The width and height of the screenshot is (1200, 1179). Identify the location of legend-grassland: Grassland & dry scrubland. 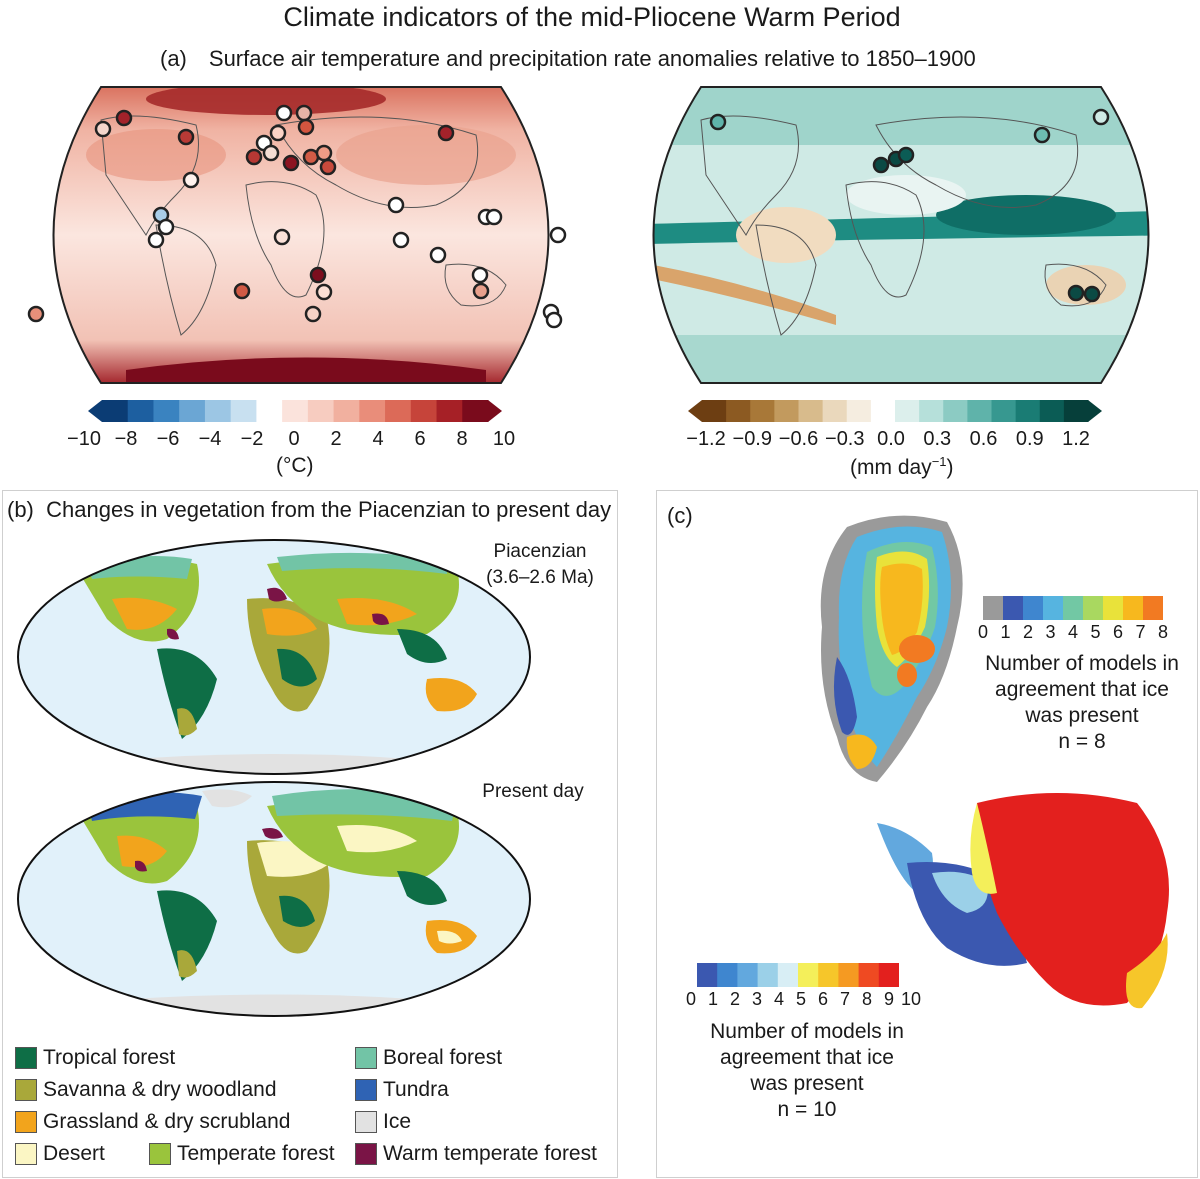
(152, 1122).